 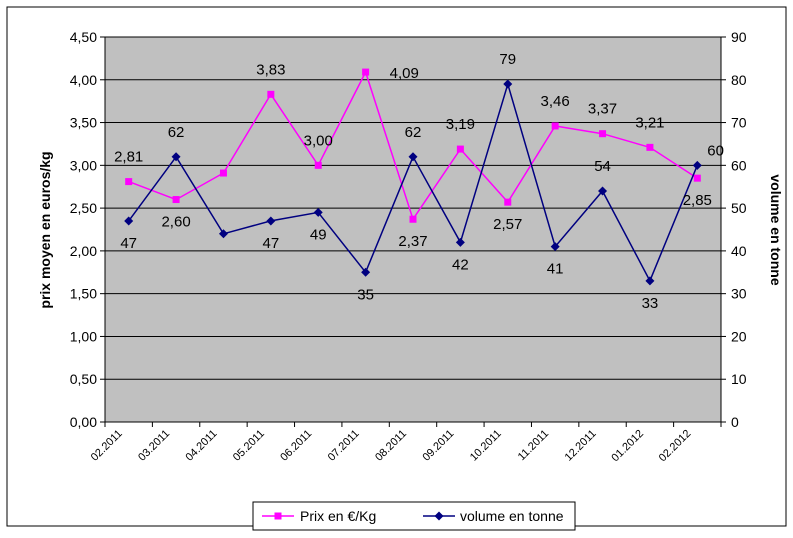 I want to click on data-label: 33, so click(x=650, y=303).